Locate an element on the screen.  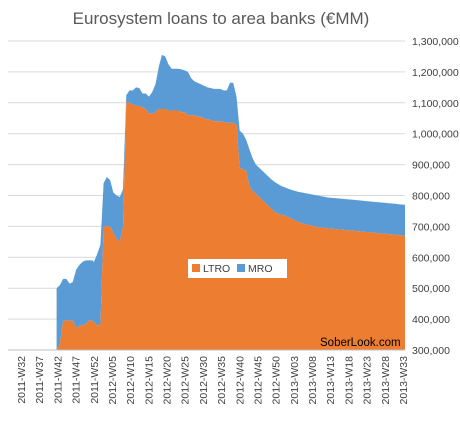
x-tick-label: 2013-W18 is located at coordinates (349, 380).